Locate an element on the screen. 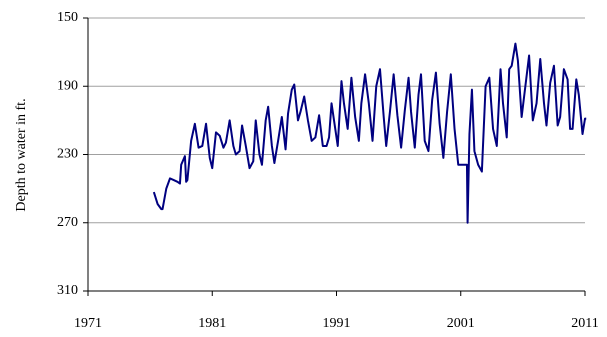 Image resolution: width=607 pixels, height=337 pixels. y-tick-label: 230 is located at coordinates (67, 154).